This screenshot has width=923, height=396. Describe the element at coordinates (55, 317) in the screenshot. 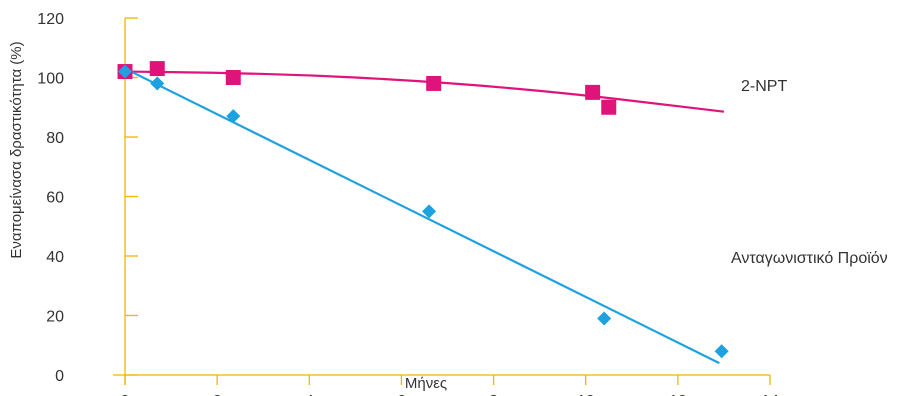

I see `y-tick-label: 20` at that location.